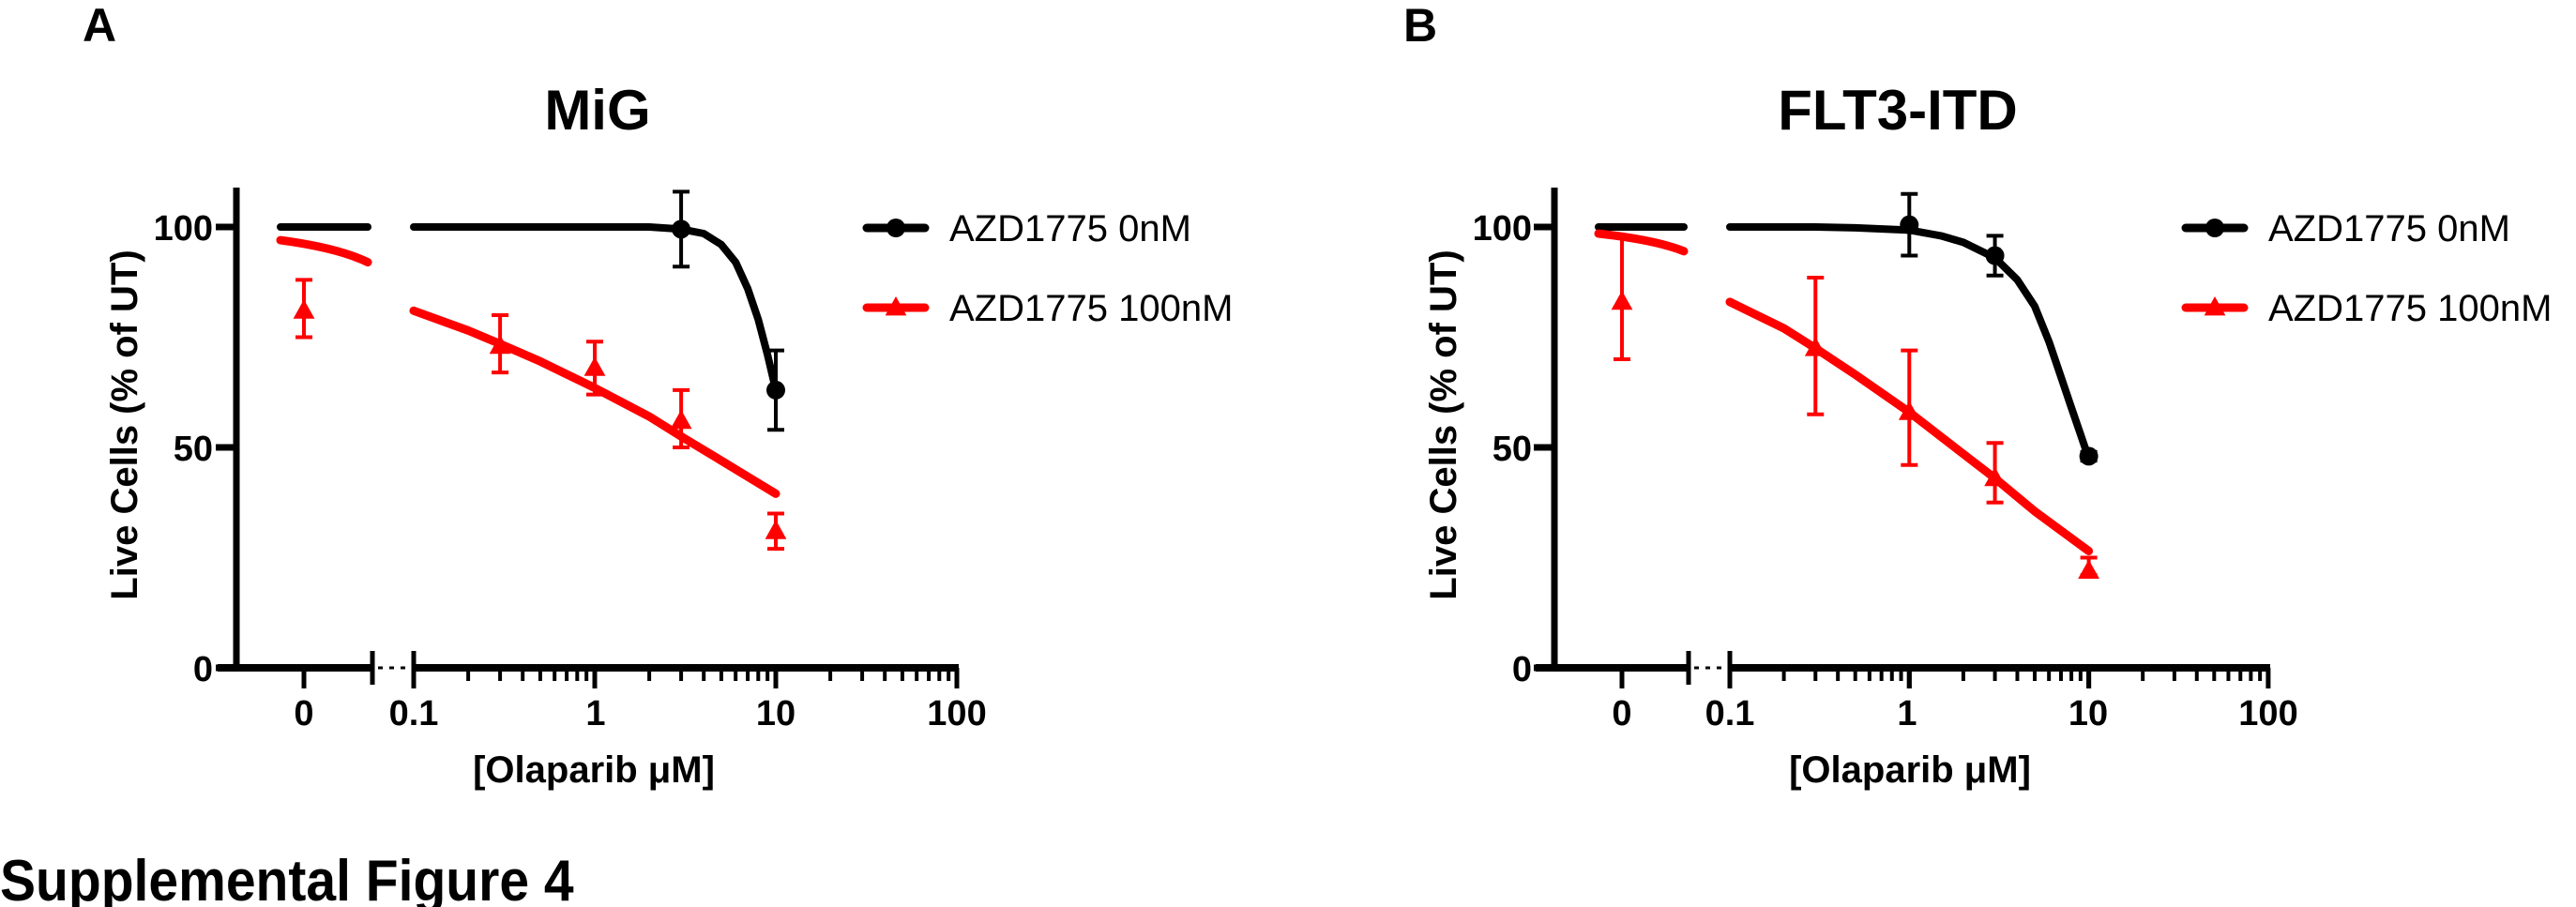 This screenshot has width=2576, height=907. I want to click on figure-caption: Supplemental Figure 4, so click(287, 877).